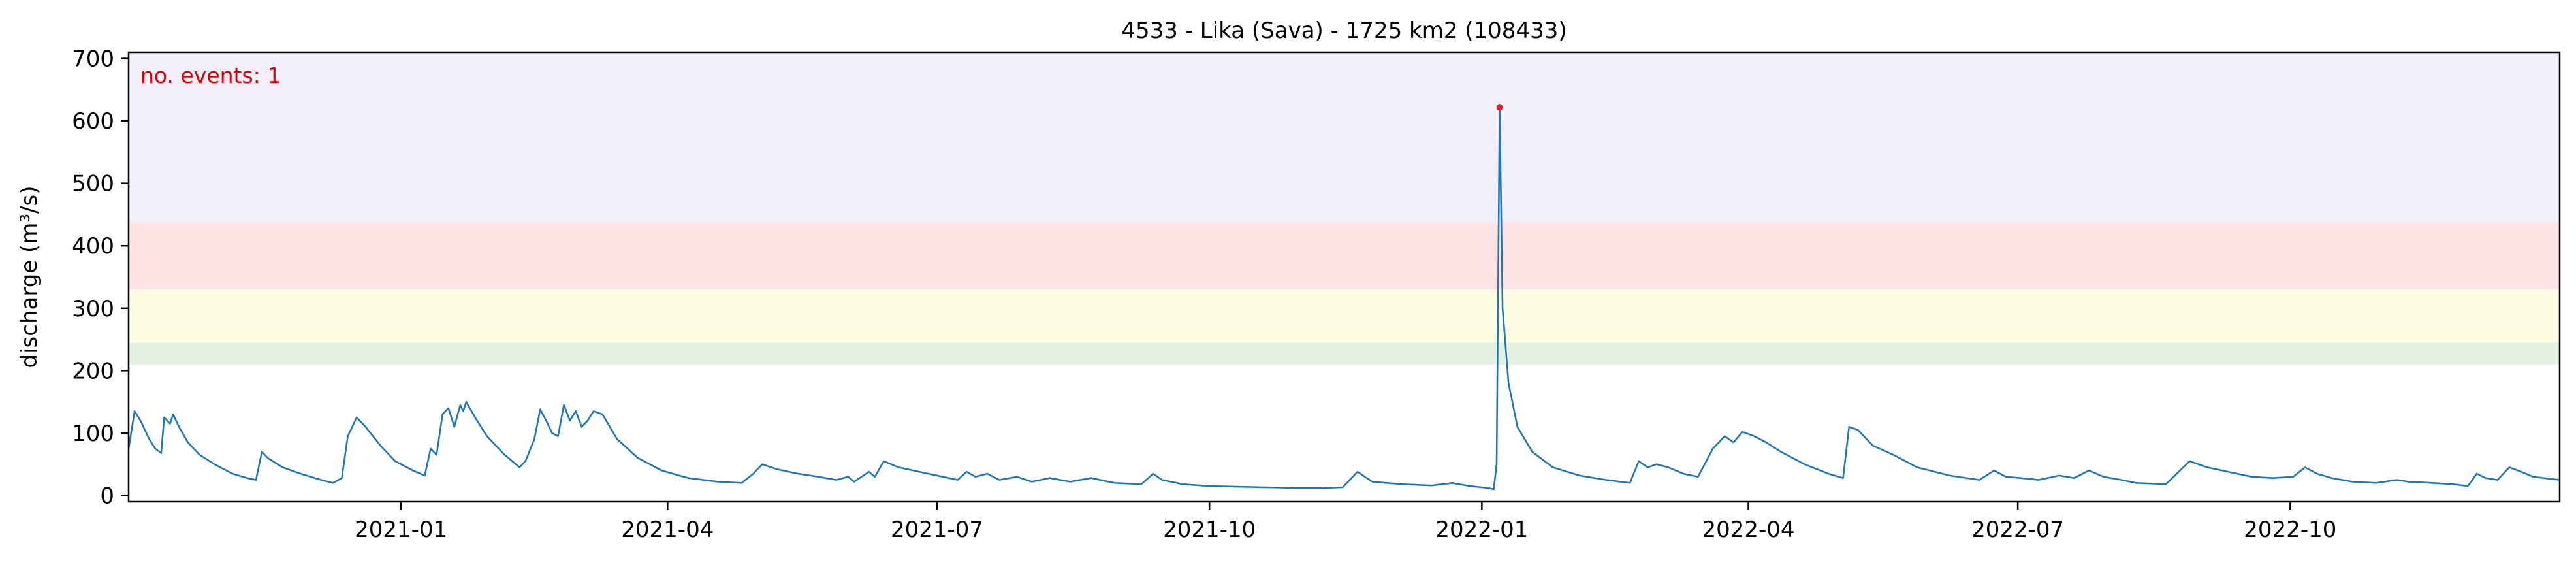  I want to click on chart-title: 4533 - Lika (Sava) - 1725 km2 (108433), so click(1344, 31).